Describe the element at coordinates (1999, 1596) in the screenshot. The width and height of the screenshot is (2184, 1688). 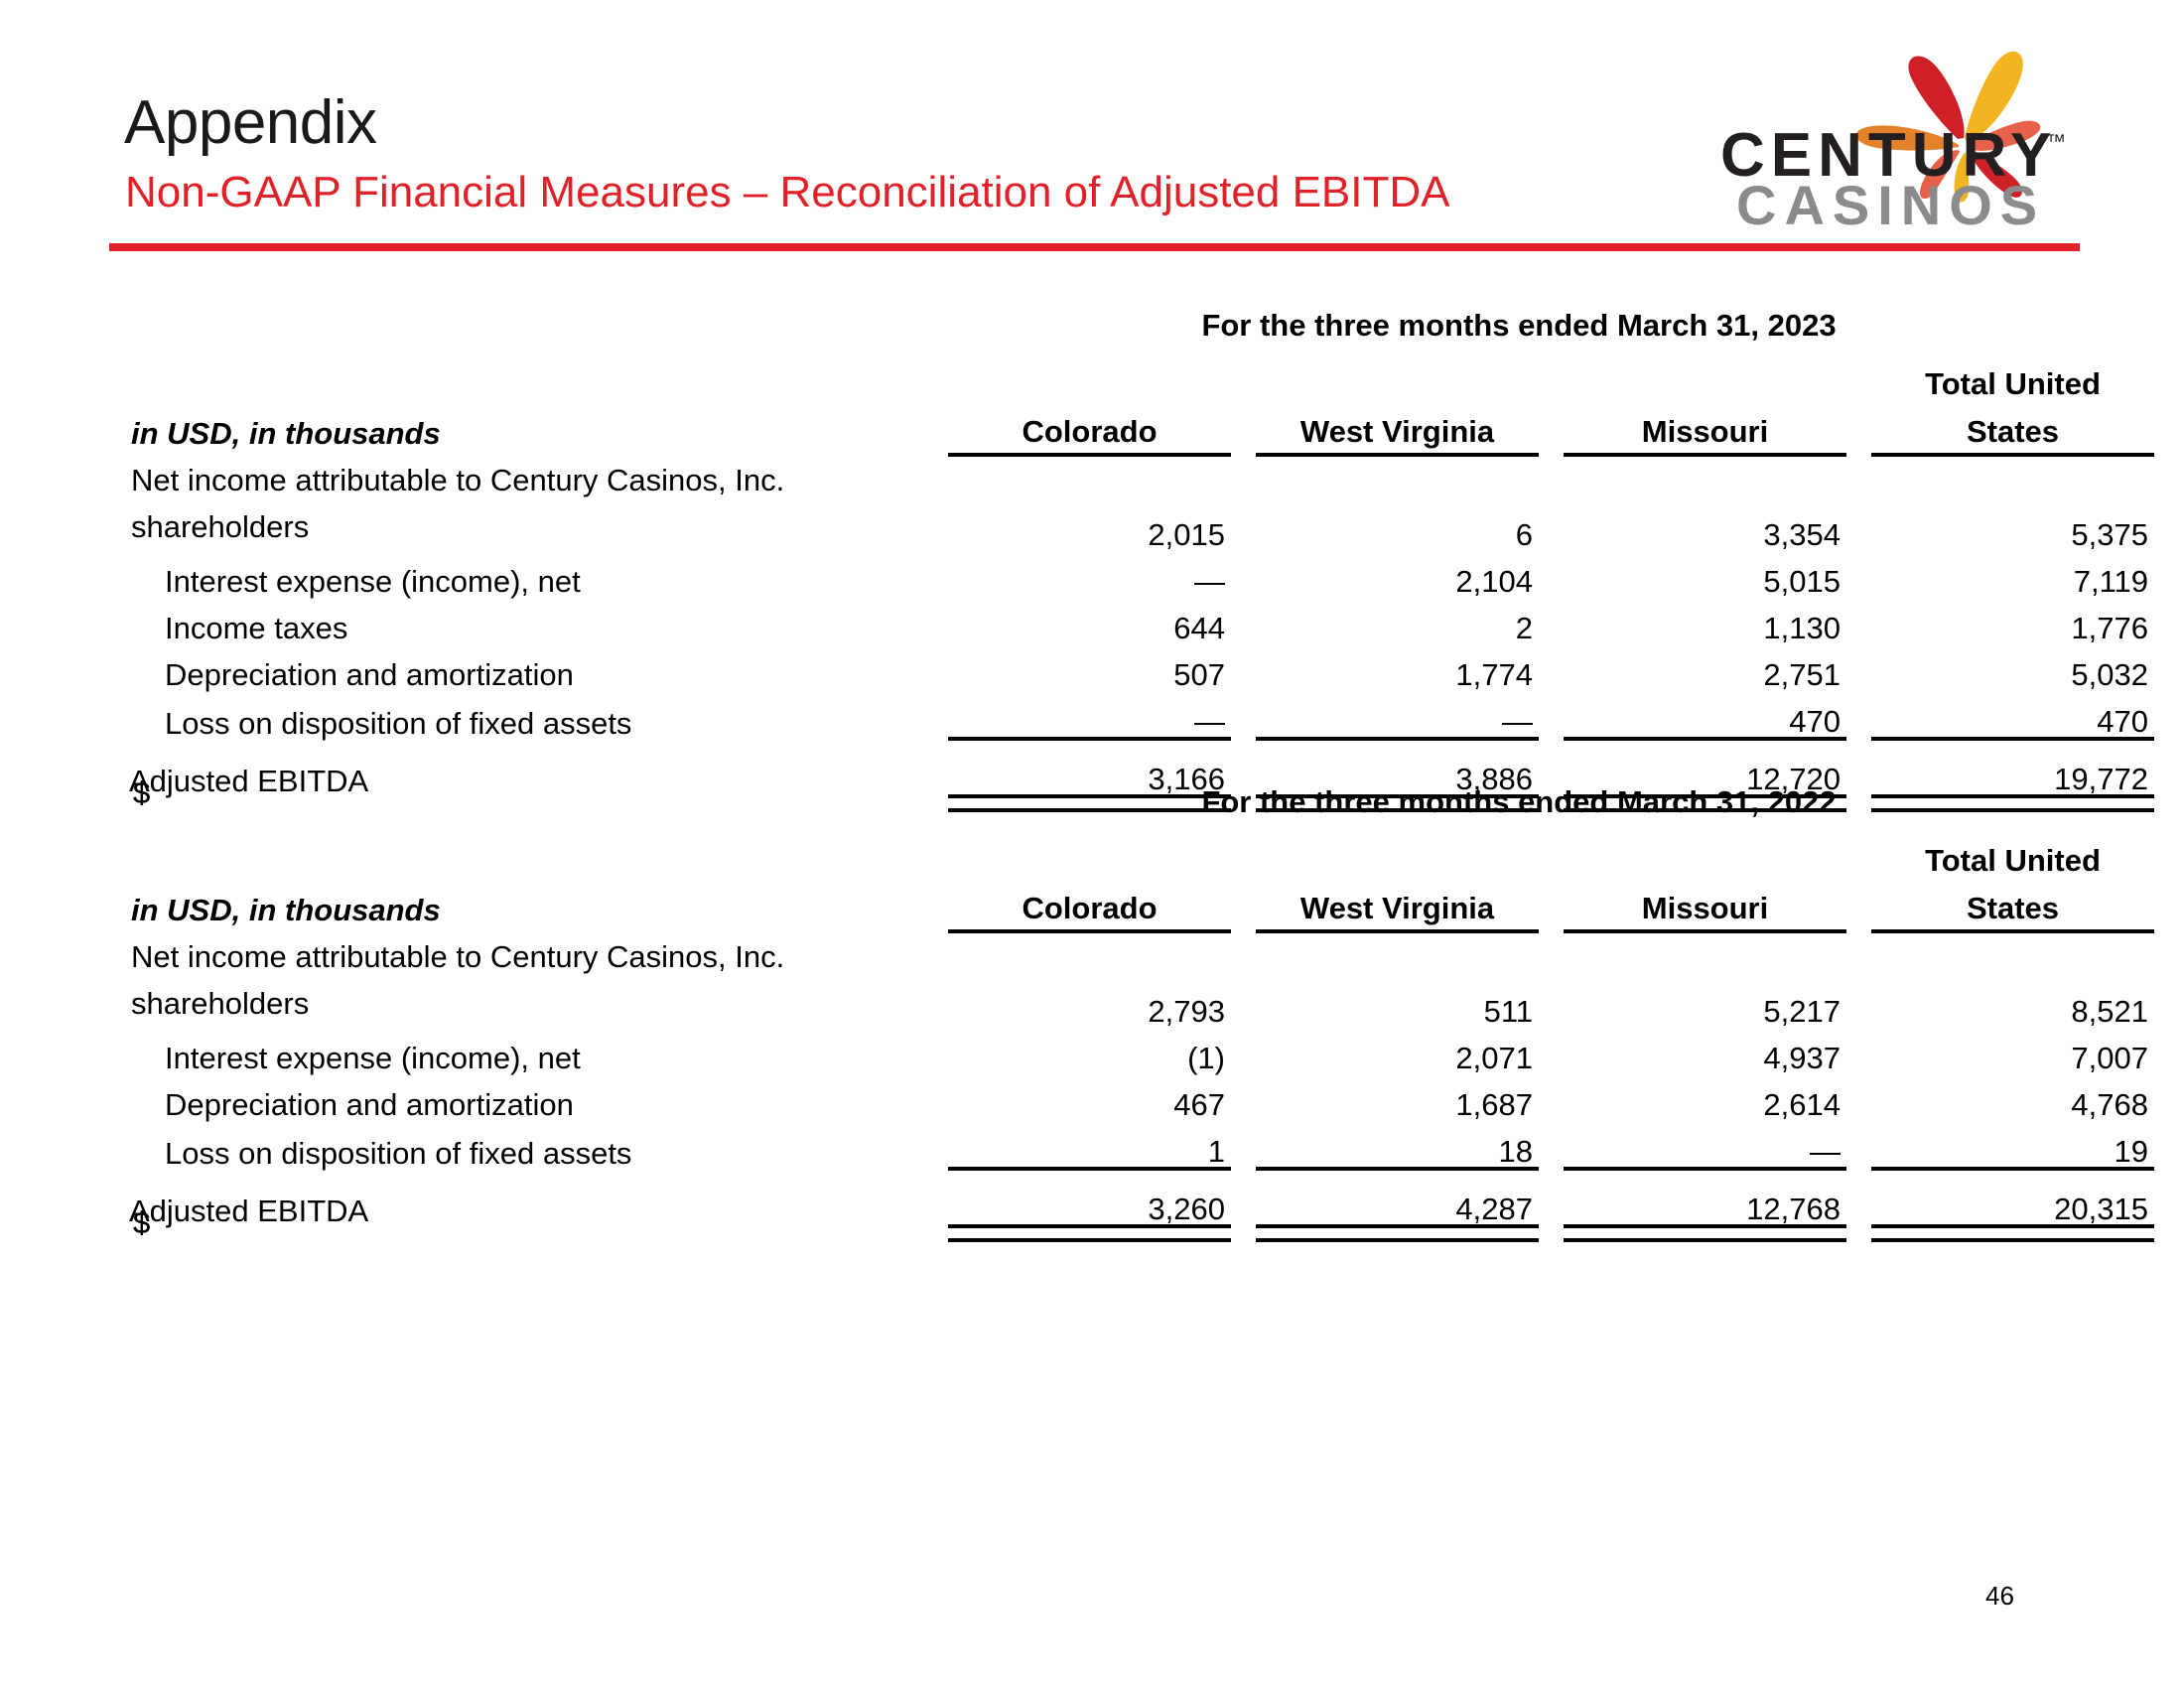
I see `page-number: 46` at that location.